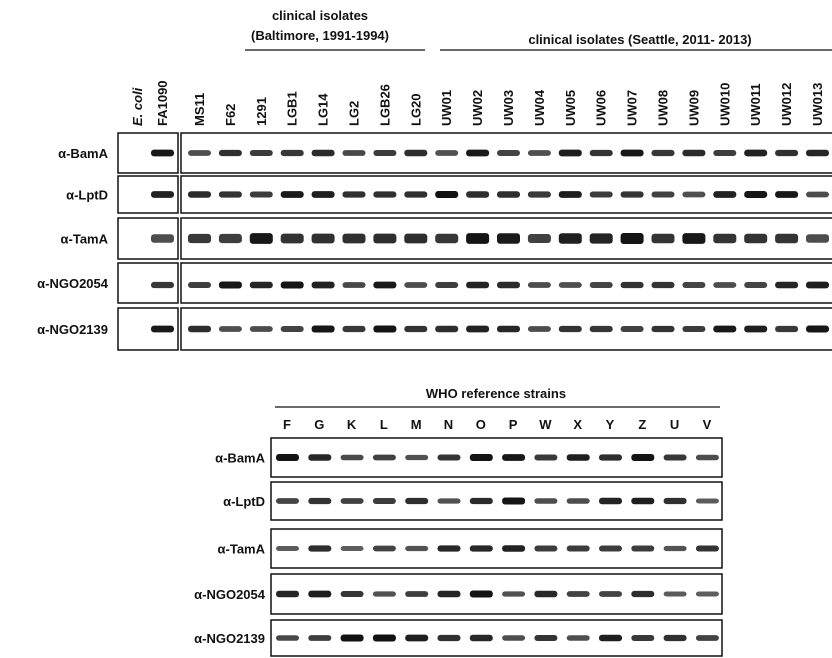 This screenshot has width=832, height=658. I want to click on lane-label: O, so click(481, 424).